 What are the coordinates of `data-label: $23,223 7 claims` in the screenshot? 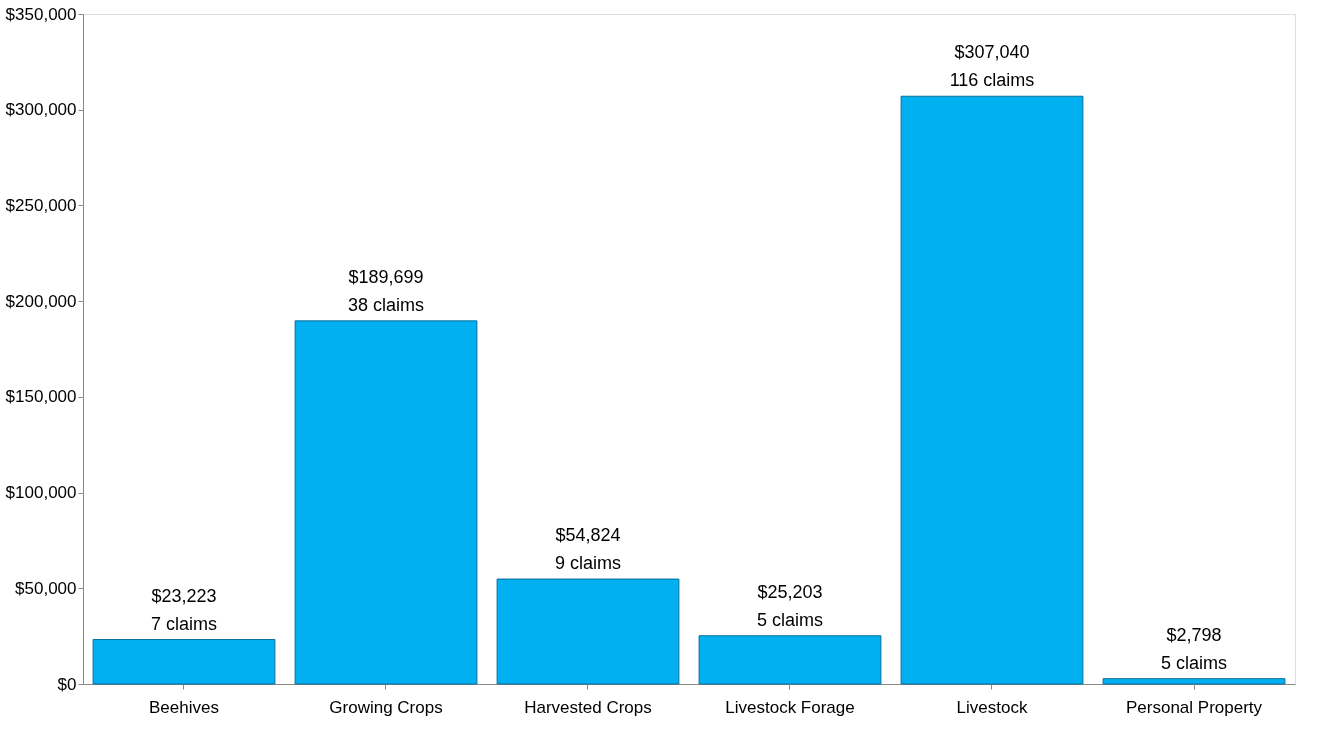 It's located at (184, 609).